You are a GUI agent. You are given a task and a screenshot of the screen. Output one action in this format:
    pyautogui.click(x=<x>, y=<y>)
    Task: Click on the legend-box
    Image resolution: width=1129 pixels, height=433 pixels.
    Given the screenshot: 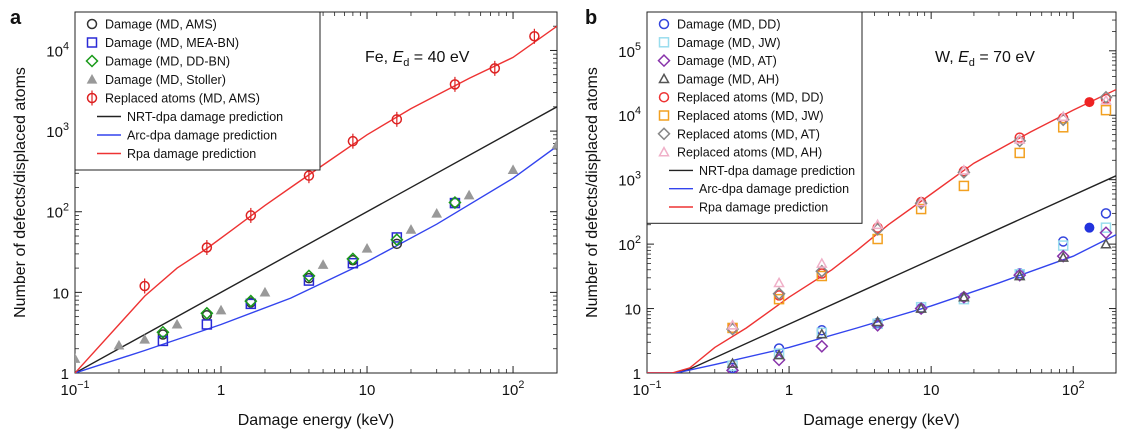 What is the action you would take?
    pyautogui.click(x=197, y=91)
    